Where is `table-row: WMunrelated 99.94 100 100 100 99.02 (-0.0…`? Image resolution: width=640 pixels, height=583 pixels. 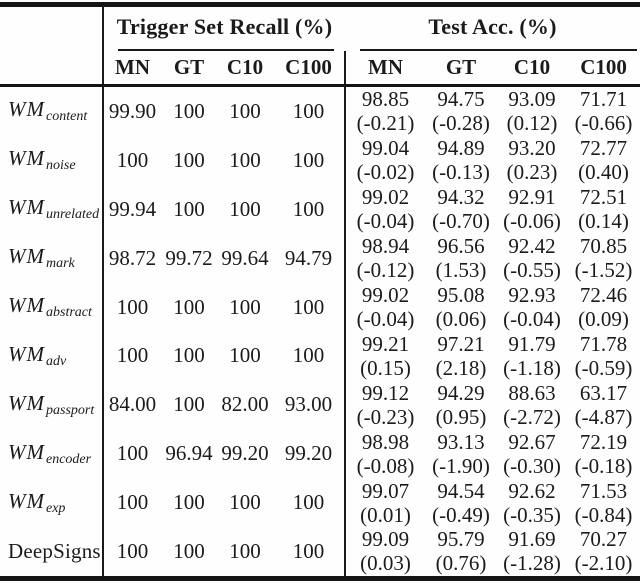
table-row: WMunrelated 99.94 100 100 100 99.02 (-0.0… is located at coordinates (320, 209).